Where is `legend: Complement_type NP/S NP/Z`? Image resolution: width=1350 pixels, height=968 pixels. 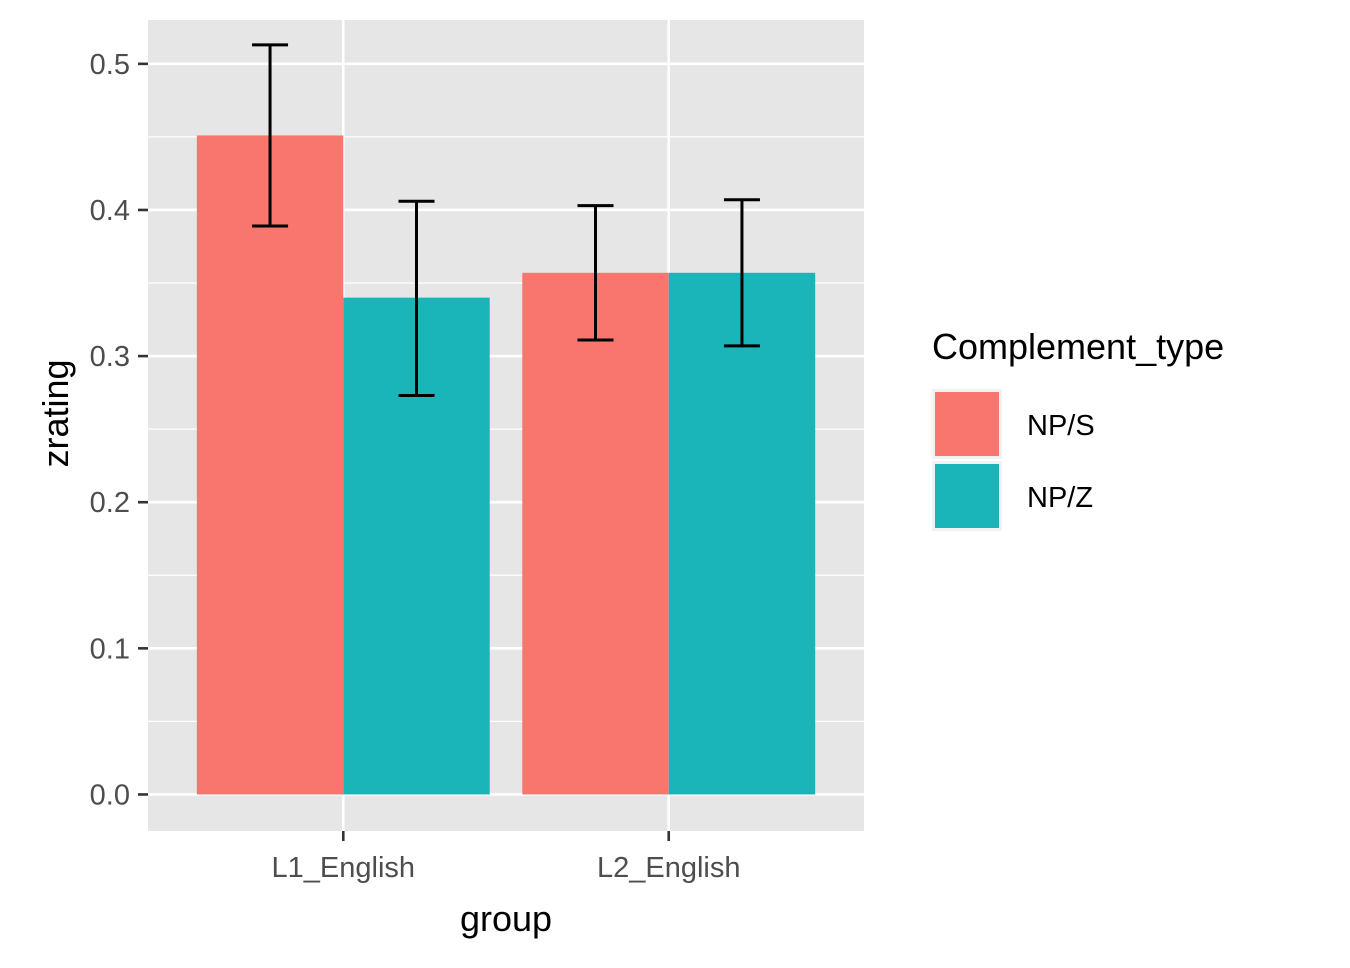 legend: Complement_type NP/S NP/Z is located at coordinates (1078, 428).